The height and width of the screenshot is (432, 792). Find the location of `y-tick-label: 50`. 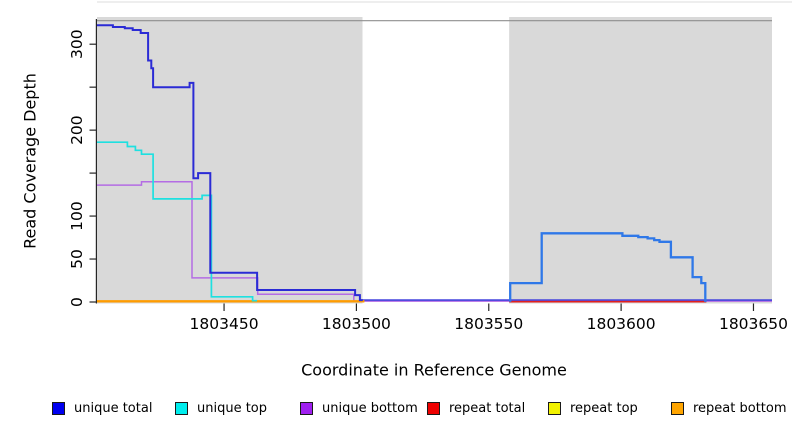

y-tick-label: 50 is located at coordinates (77, 259).